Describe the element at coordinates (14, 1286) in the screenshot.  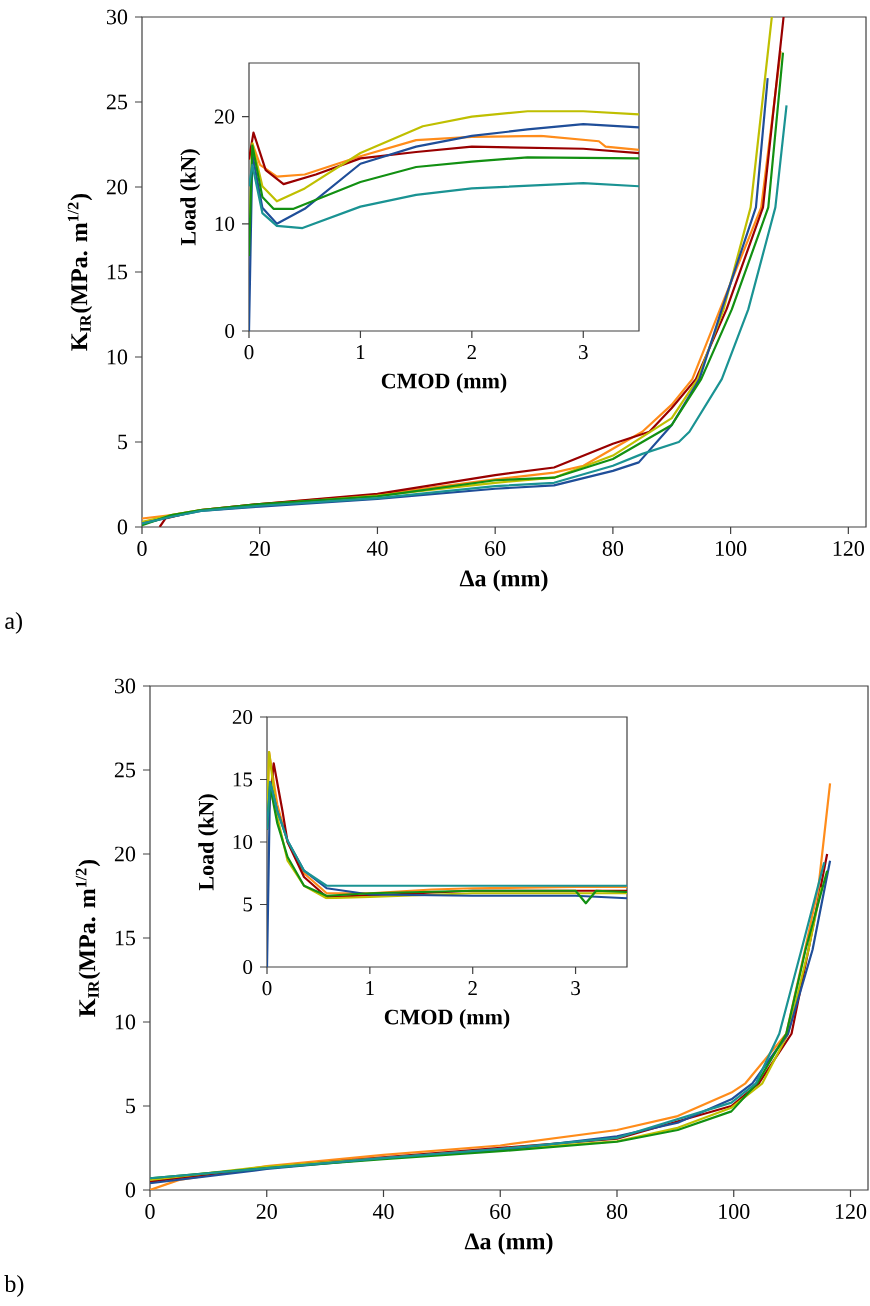
I see `text: b)` at that location.